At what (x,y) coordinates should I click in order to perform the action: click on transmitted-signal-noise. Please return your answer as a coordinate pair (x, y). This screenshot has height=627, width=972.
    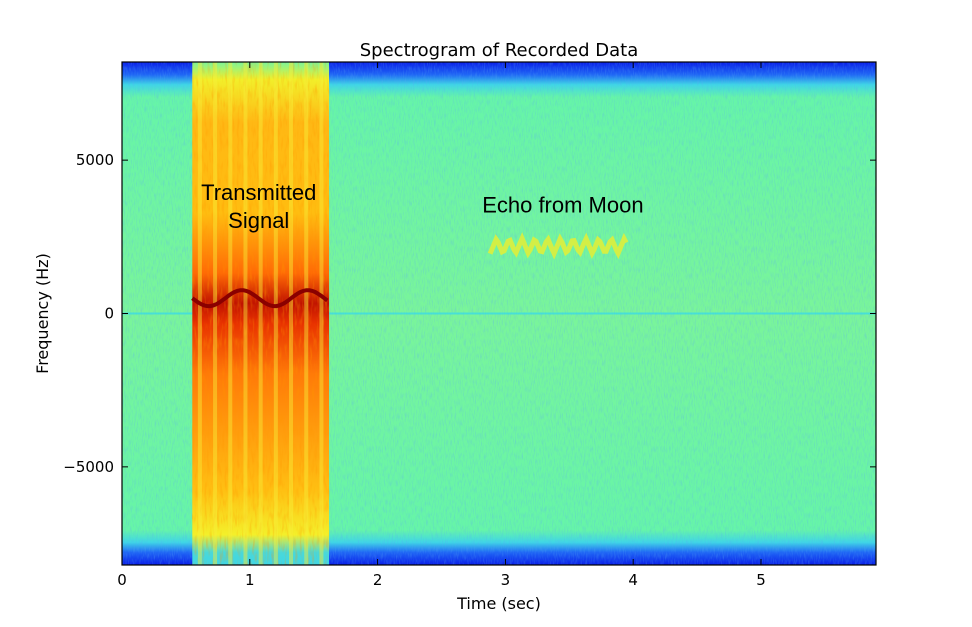
    Looking at the image, I should click on (261, 313).